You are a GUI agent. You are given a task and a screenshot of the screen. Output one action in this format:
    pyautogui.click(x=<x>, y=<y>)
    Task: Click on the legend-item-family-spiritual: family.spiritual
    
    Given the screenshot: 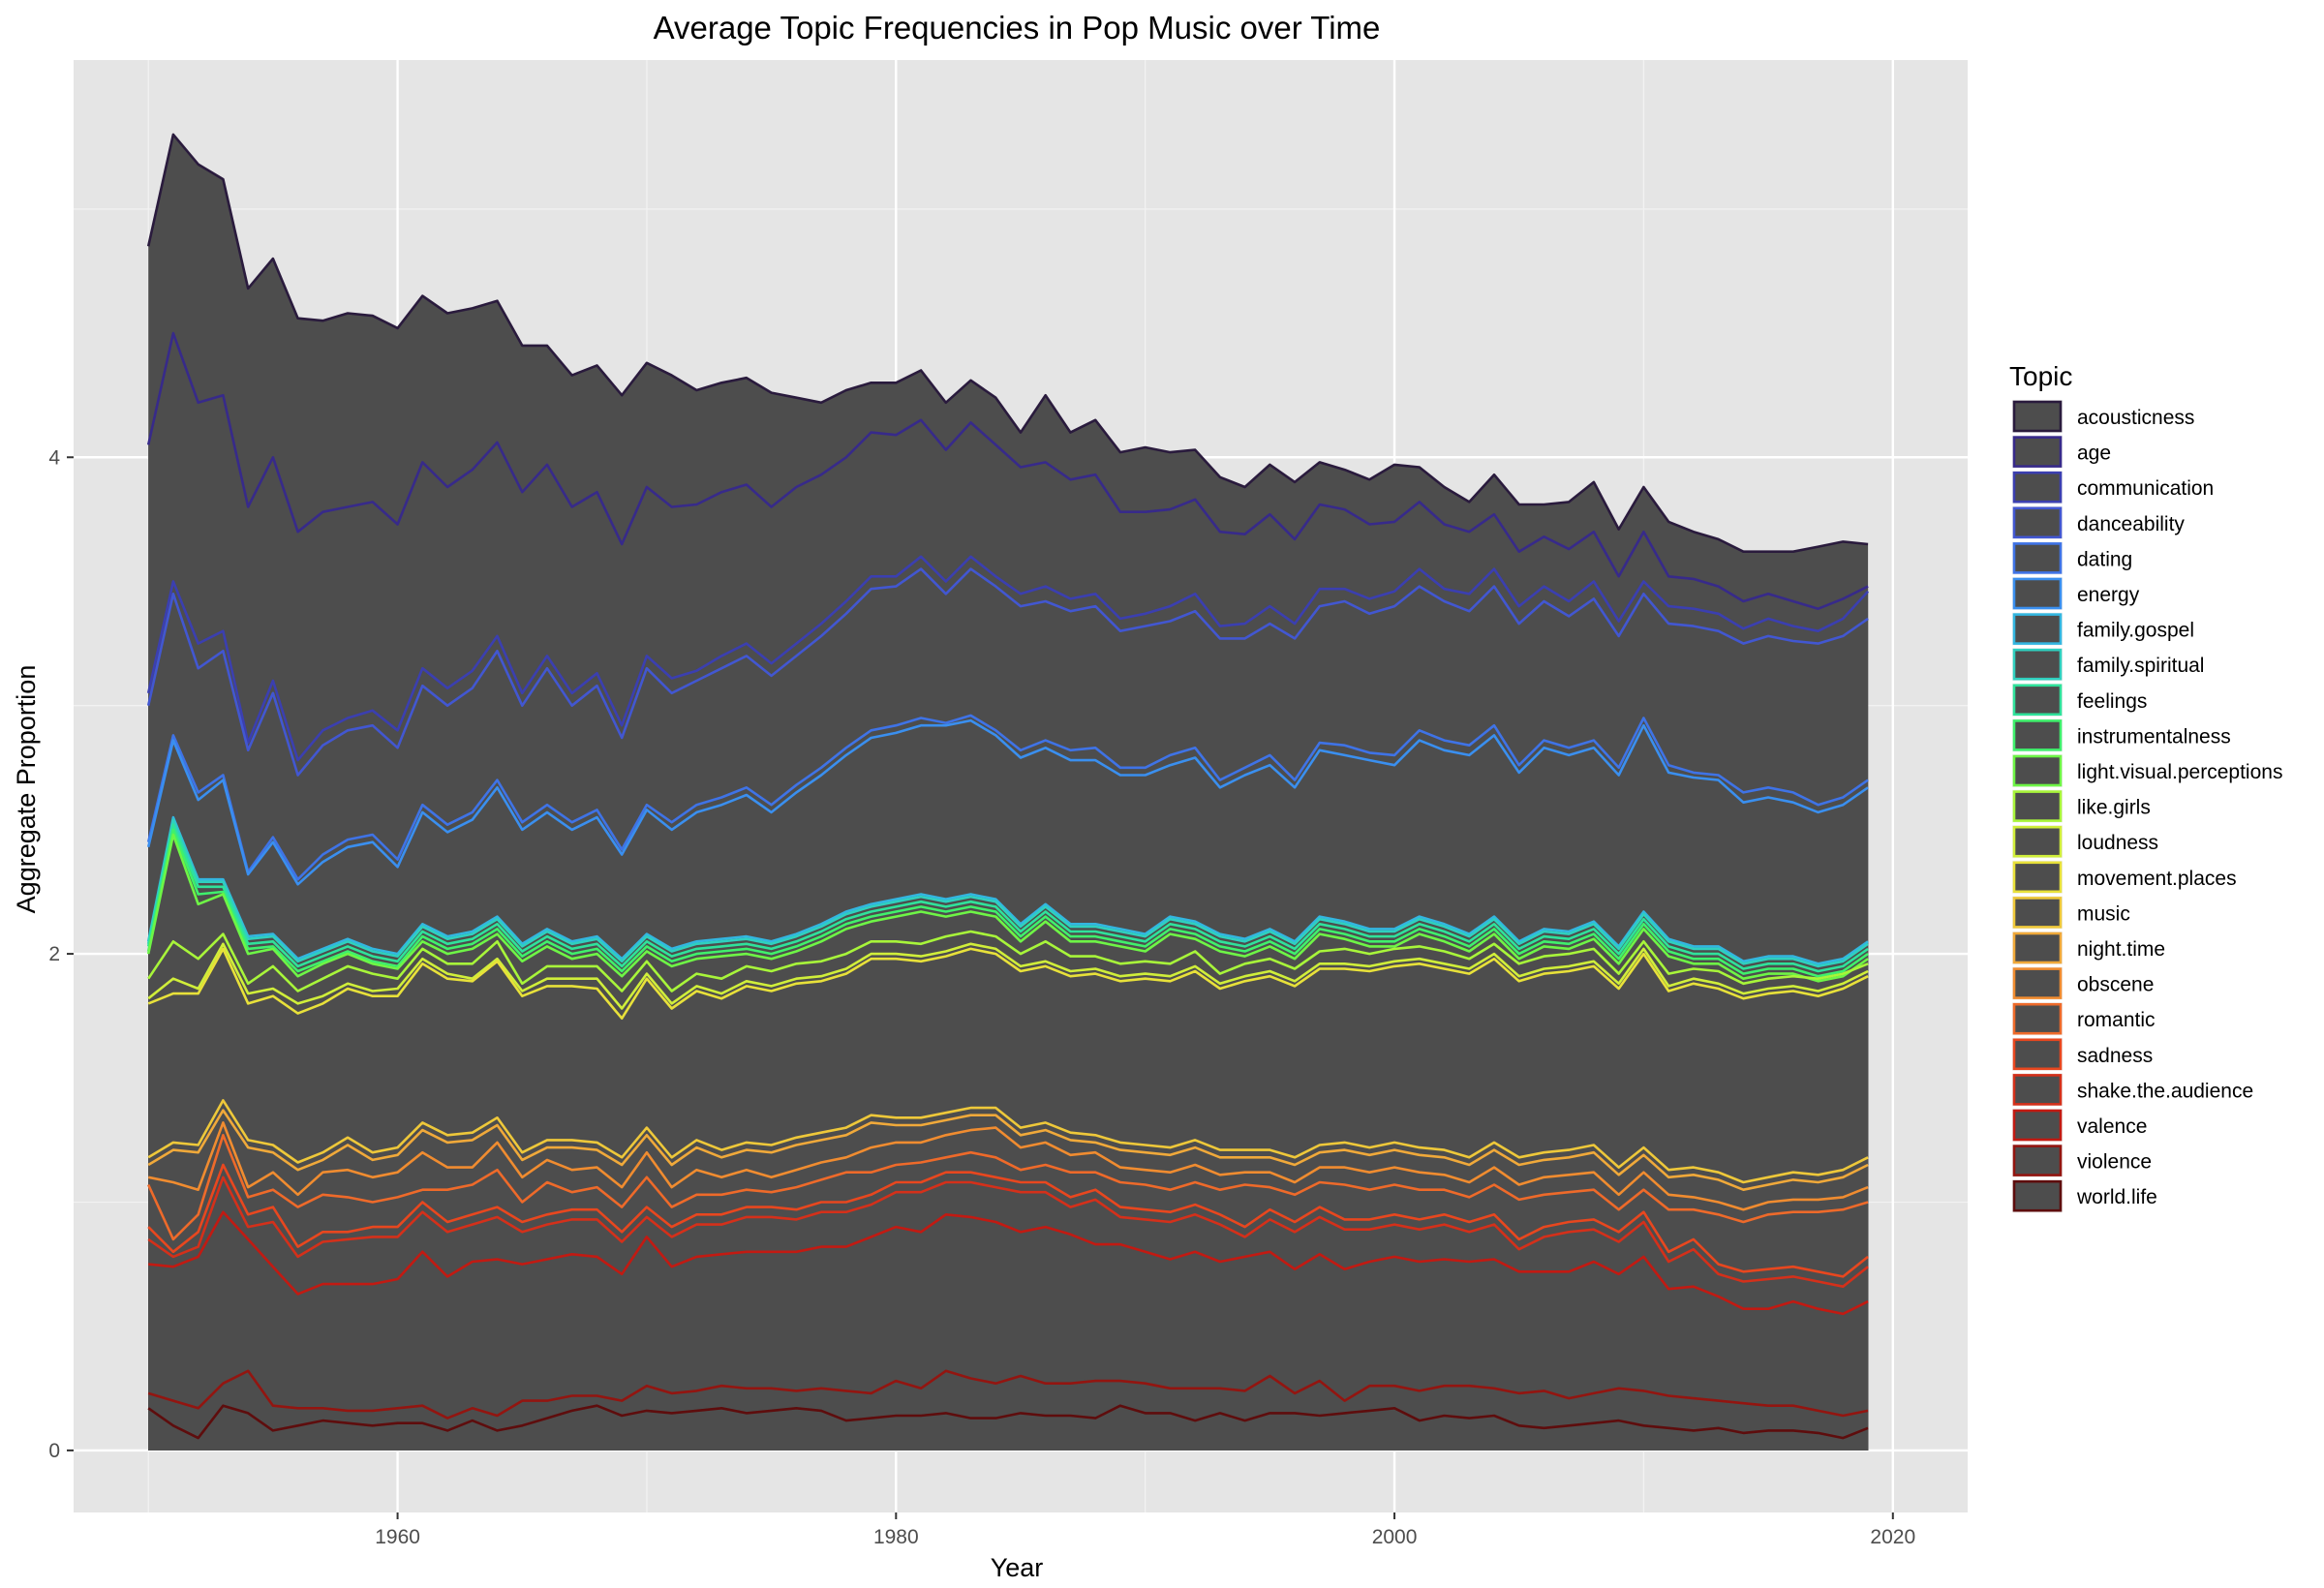 What is the action you would take?
    pyautogui.click(x=2108, y=665)
    